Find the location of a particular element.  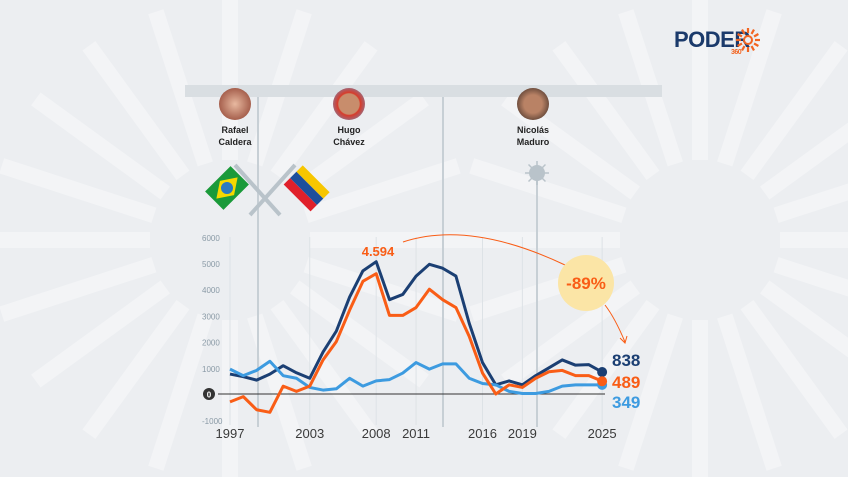

leader-maduro: Nicolás Maduro is located at coordinates (533, 118).